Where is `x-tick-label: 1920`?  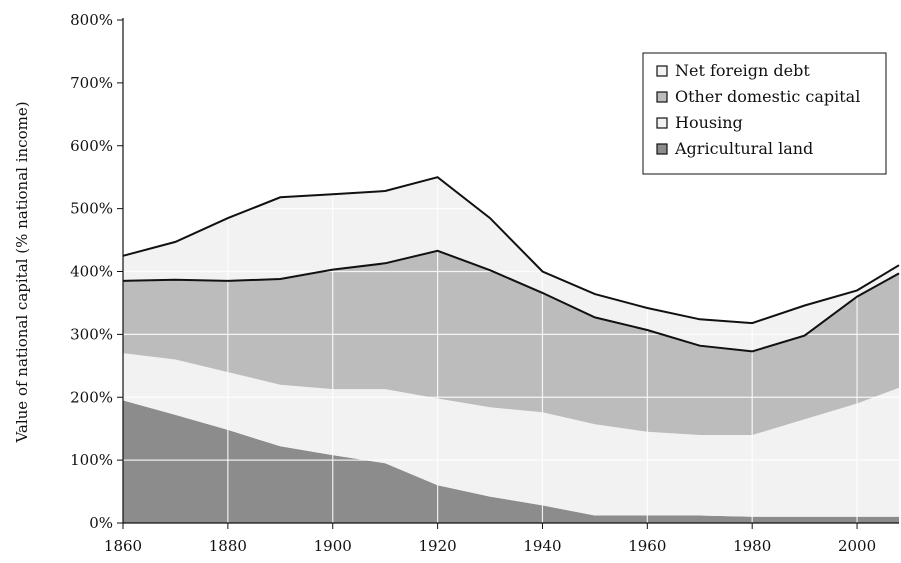
x-tick-label: 1920 is located at coordinates (438, 546).